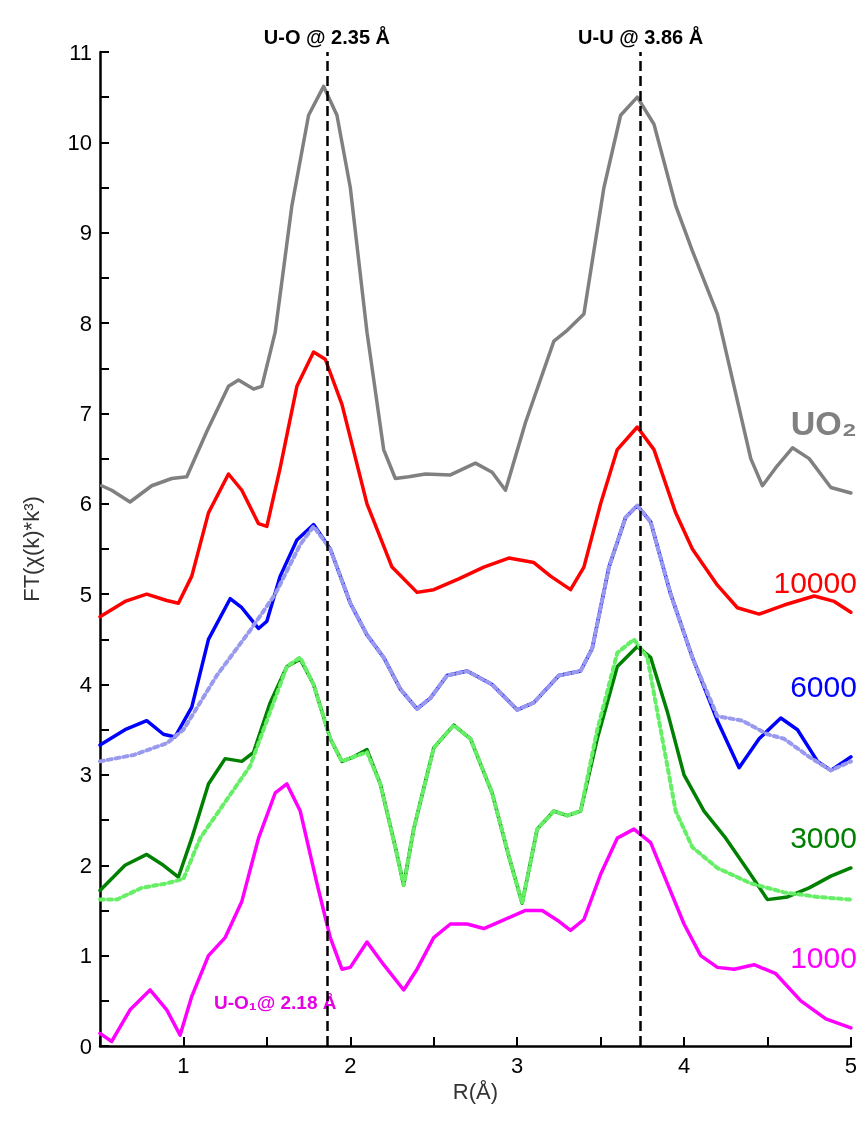  What do you see at coordinates (823, 687) in the screenshot?
I see `series-label: 6000` at bounding box center [823, 687].